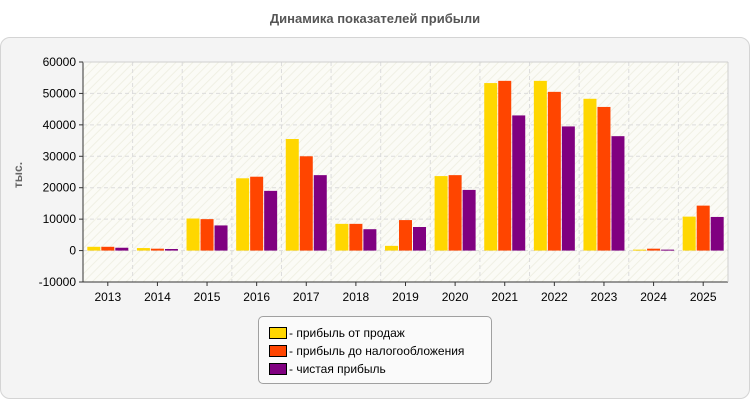 The height and width of the screenshot is (400, 750). What do you see at coordinates (653, 297) in the screenshot?
I see `x-tick-label: 2024` at bounding box center [653, 297].